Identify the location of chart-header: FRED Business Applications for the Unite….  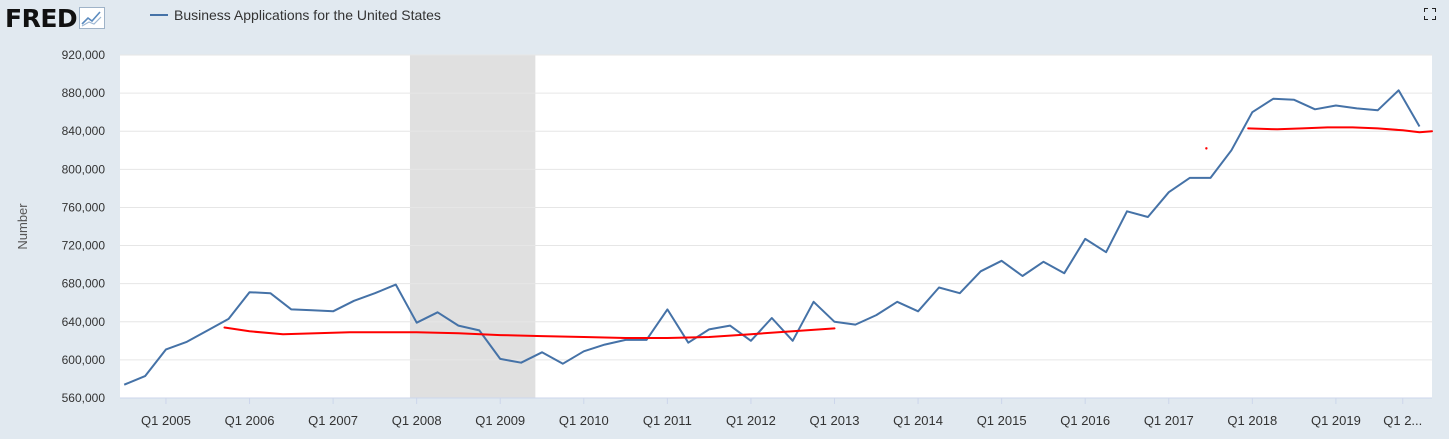
(724, 20).